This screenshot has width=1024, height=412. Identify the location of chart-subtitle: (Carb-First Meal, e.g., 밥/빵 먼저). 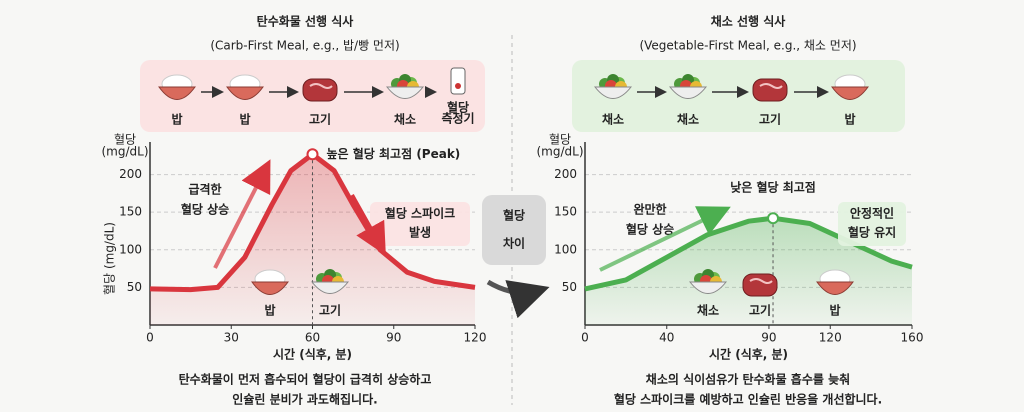
(304, 46).